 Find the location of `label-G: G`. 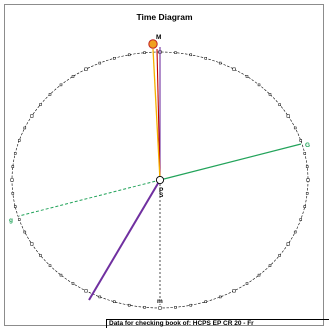

label-G: G is located at coordinates (307, 145).